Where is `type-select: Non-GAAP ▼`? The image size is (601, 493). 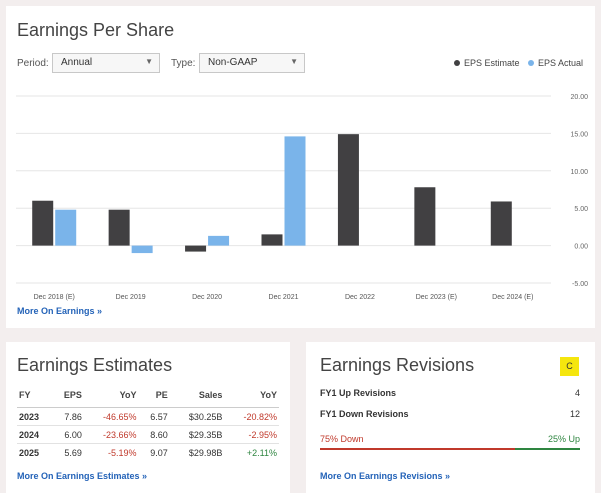 type-select: Non-GAAP ▼ is located at coordinates (252, 63).